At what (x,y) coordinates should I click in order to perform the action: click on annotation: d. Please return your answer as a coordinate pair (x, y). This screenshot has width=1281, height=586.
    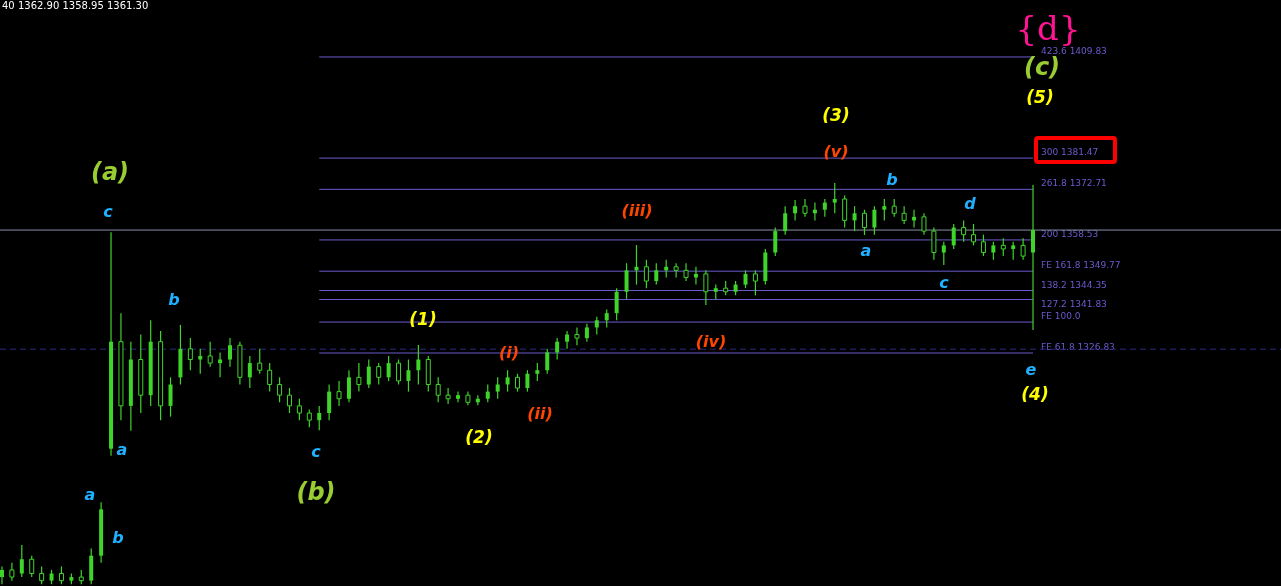
    Looking at the image, I should click on (970, 203).